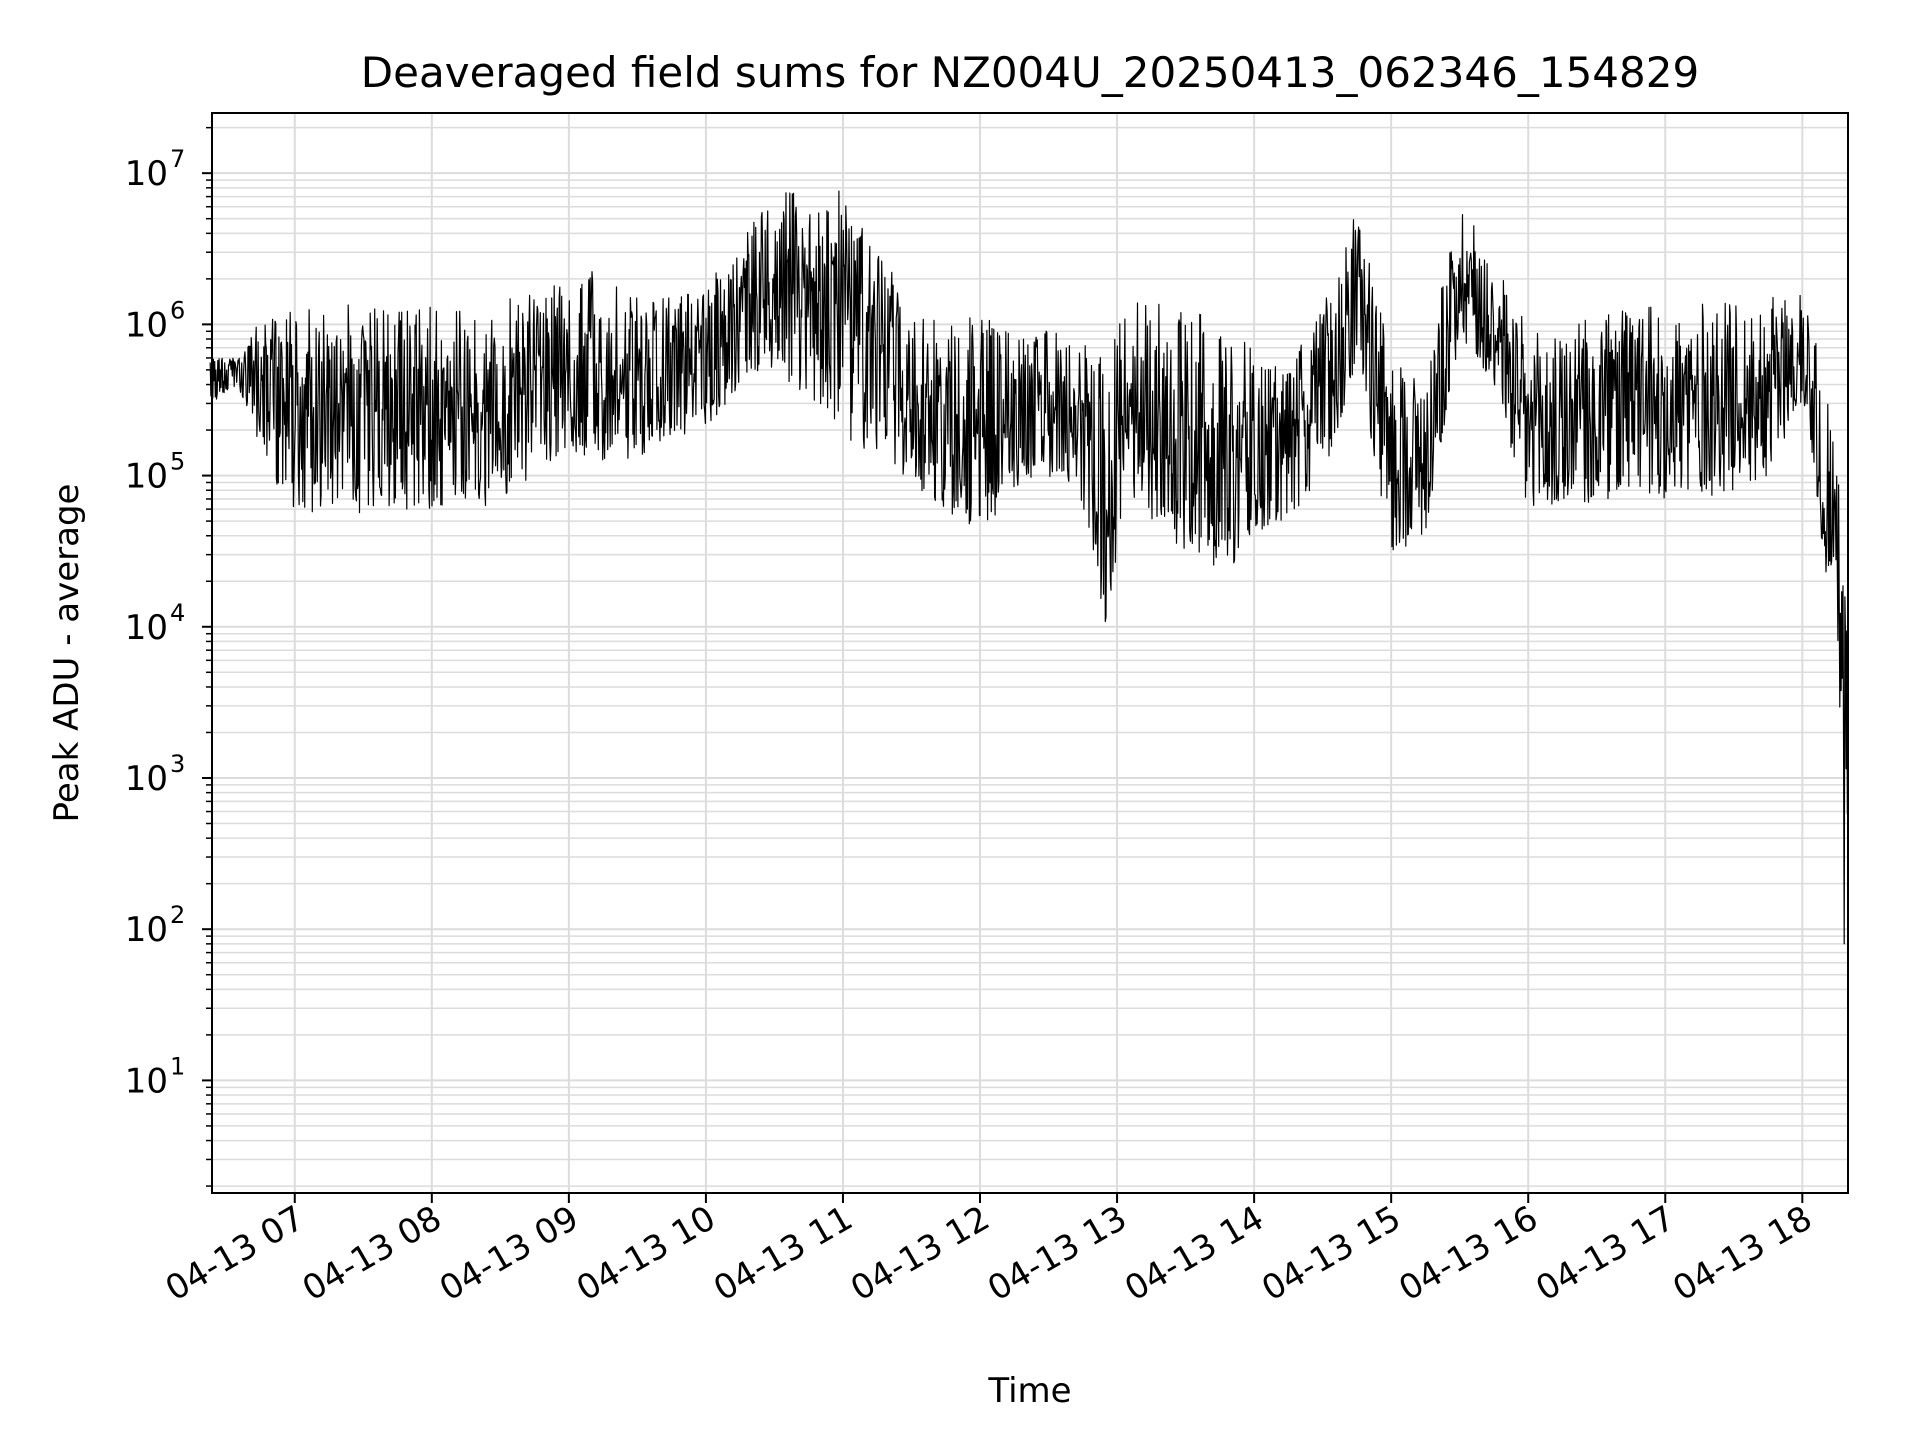 This screenshot has width=1920, height=1440. Describe the element at coordinates (67, 653) in the screenshot. I see `y-axis-label: Peak ADU - average` at that location.